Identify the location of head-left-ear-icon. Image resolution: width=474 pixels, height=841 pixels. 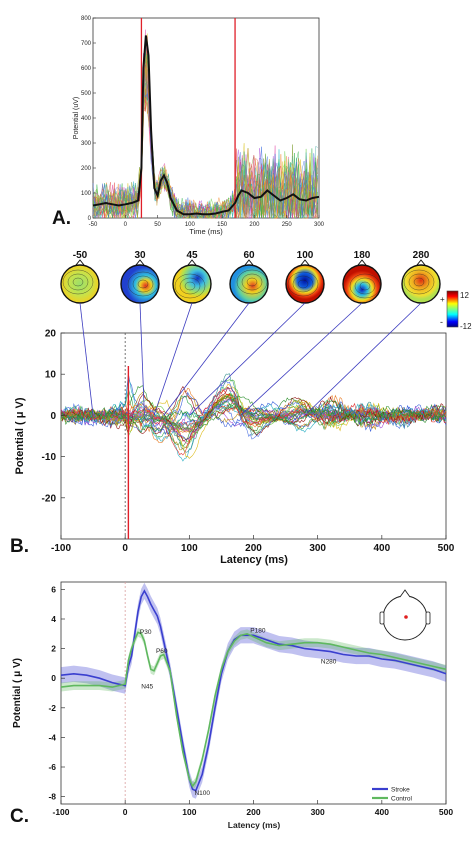
(382, 618).